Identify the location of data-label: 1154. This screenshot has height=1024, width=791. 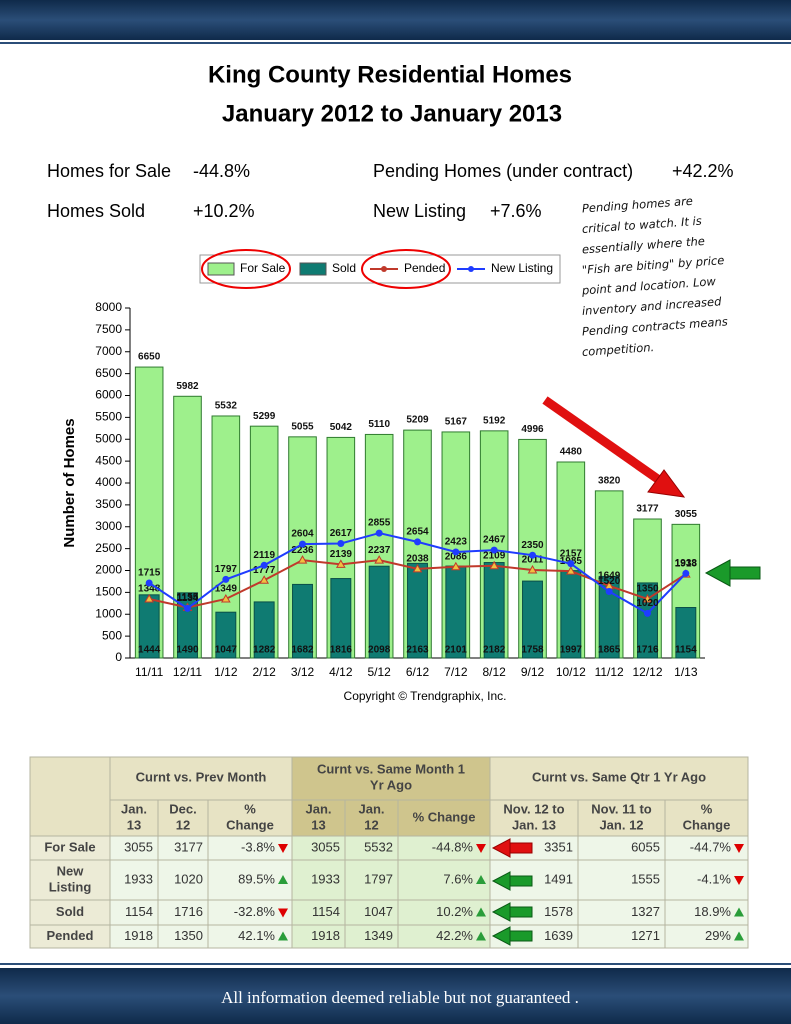
(686, 650).